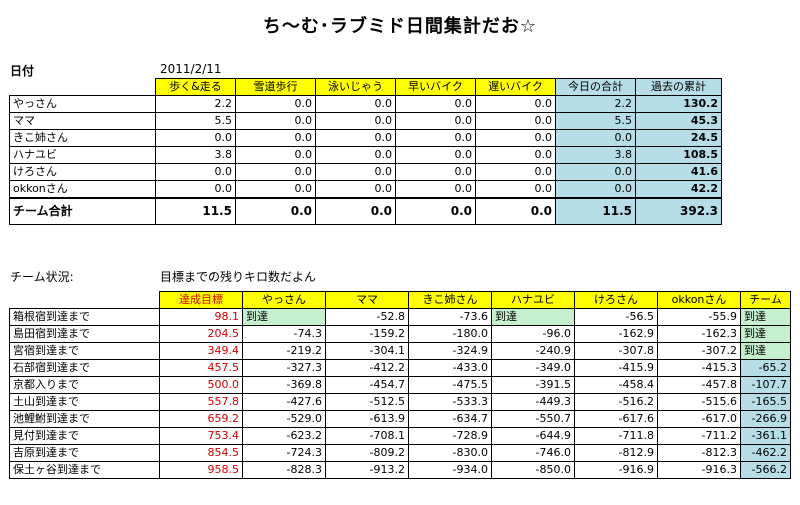 This screenshot has height=505, width=800. Describe the element at coordinates (765, 385) in the screenshot. I see `team-value: -107.7` at that location.